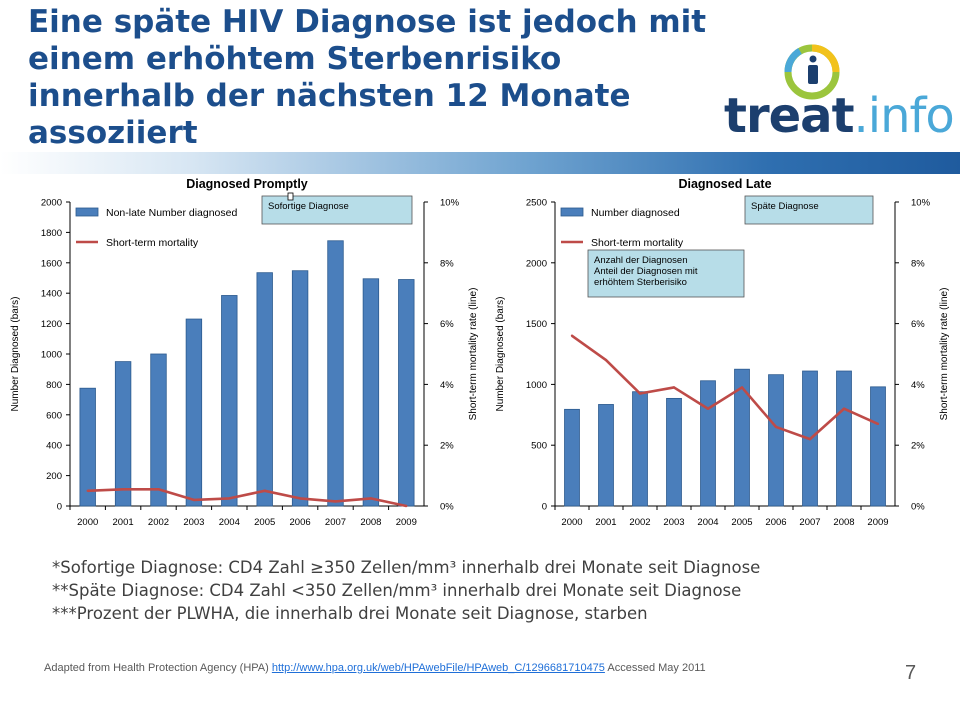 This screenshot has width=960, height=720. I want to click on y-tick-label: 1200, so click(51, 324).